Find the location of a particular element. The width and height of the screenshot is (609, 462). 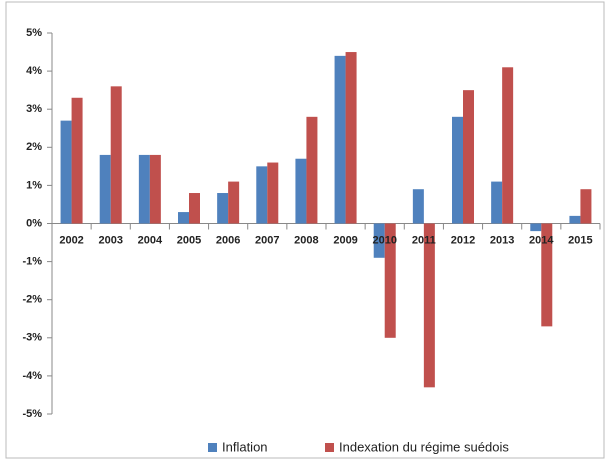

y-tick-label: -2% is located at coordinates (32, 300).